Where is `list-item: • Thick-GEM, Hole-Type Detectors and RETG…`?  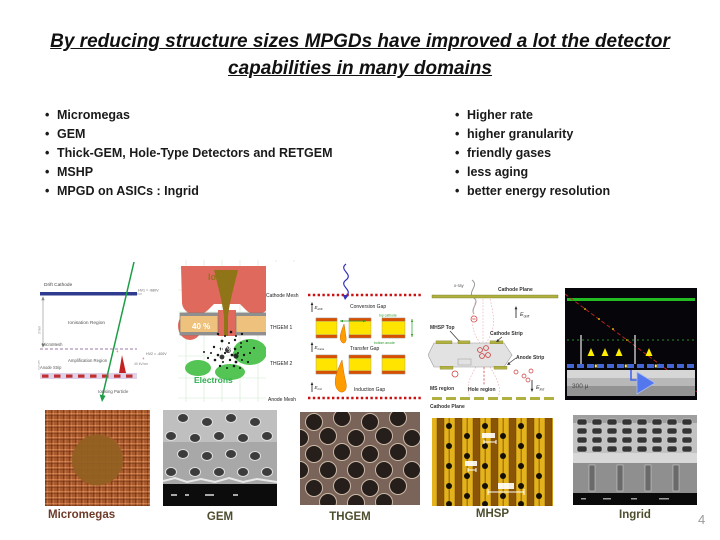
list-item: • Thick-GEM, Hole-Type Detectors and RETG… is located at coordinates (240, 153).